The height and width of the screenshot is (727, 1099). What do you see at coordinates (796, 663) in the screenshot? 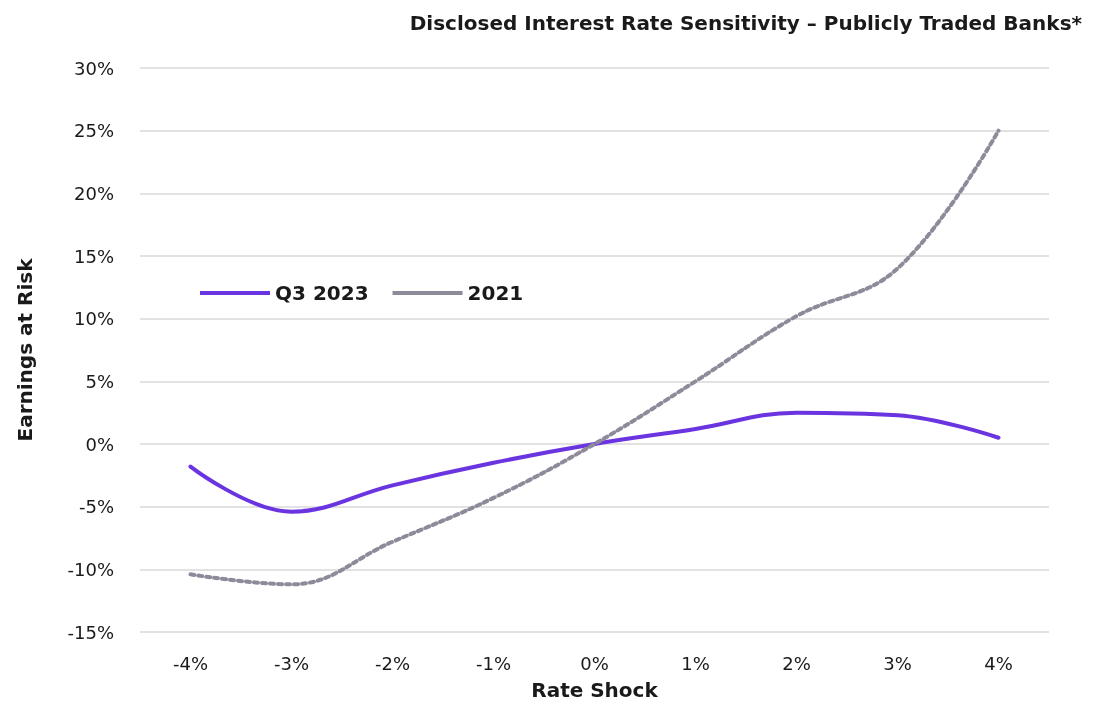
I see `x-tick-label: 2%` at bounding box center [796, 663].